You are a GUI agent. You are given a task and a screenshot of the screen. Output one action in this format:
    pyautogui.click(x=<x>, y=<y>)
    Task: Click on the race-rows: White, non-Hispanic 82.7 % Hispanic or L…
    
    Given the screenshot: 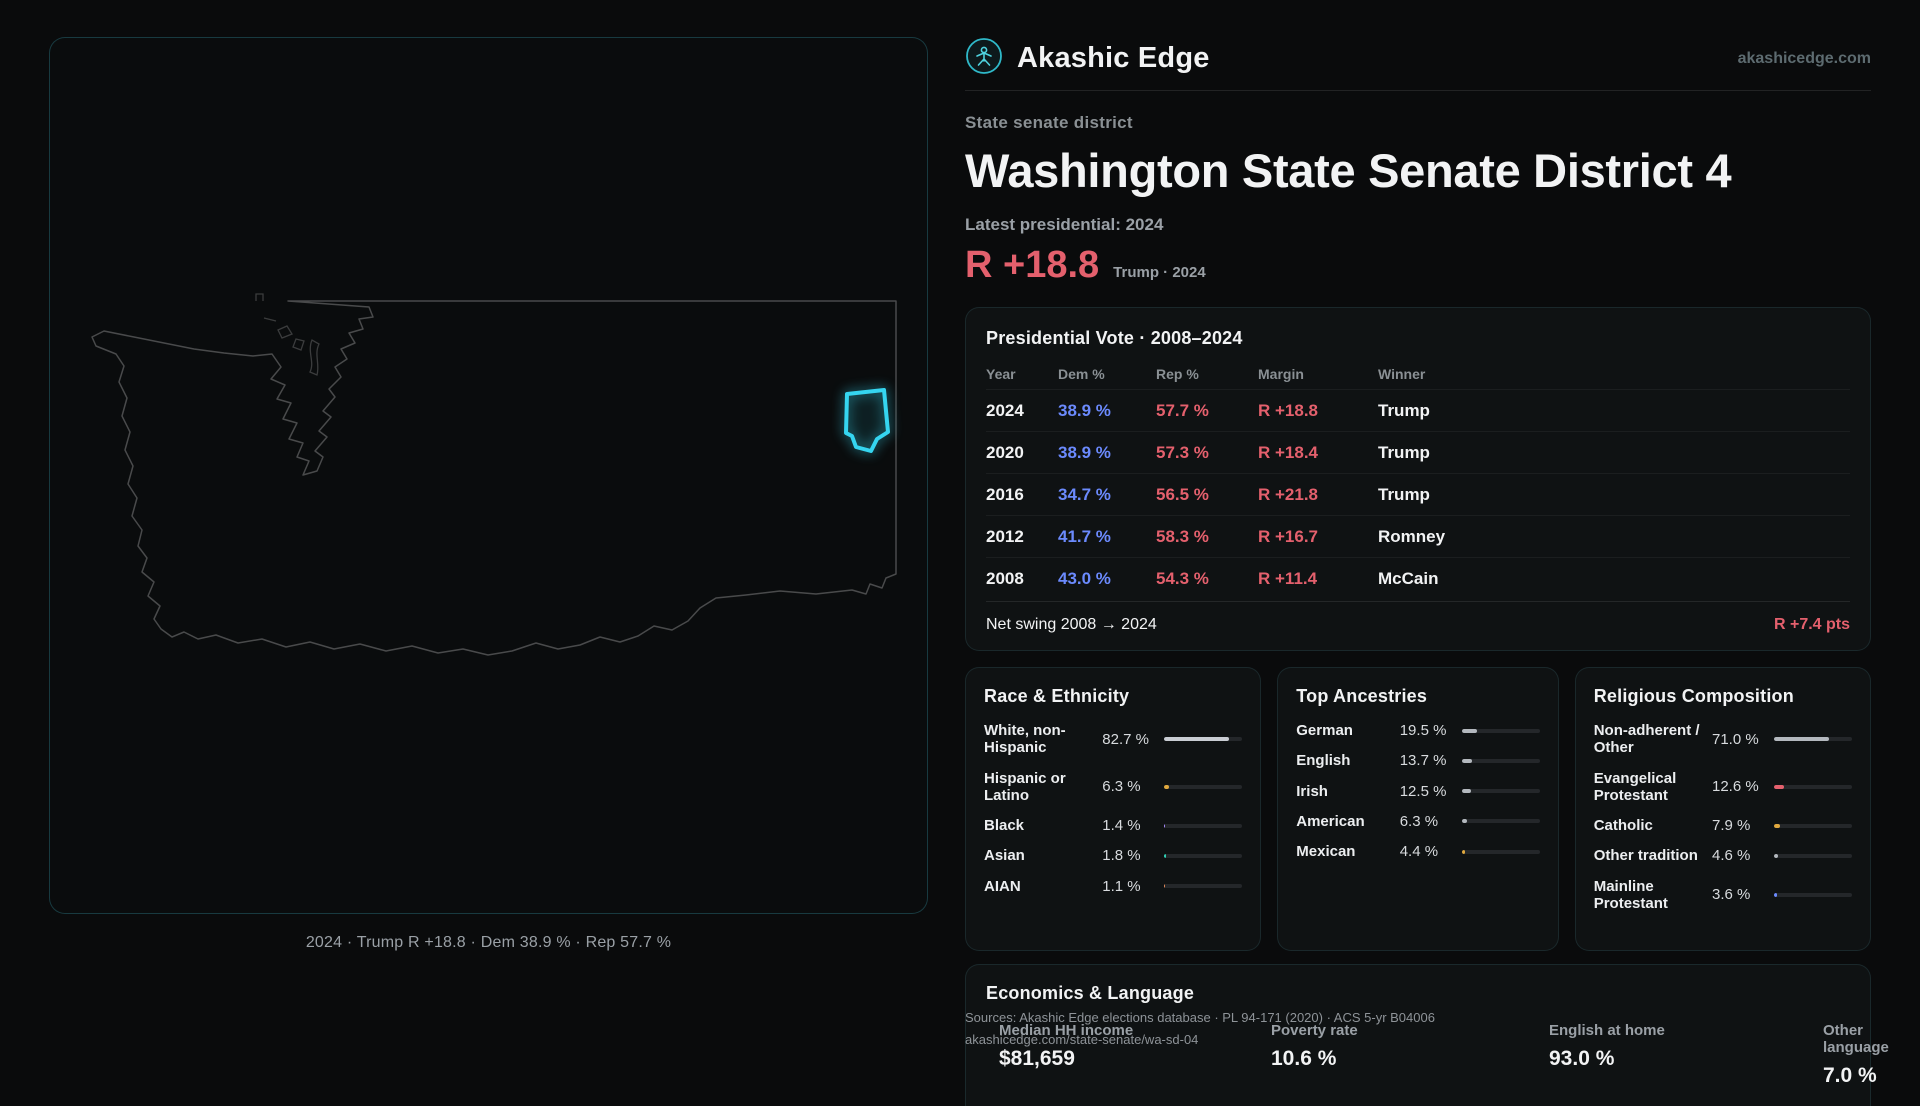 What is the action you would take?
    pyautogui.click(x=1113, y=808)
    